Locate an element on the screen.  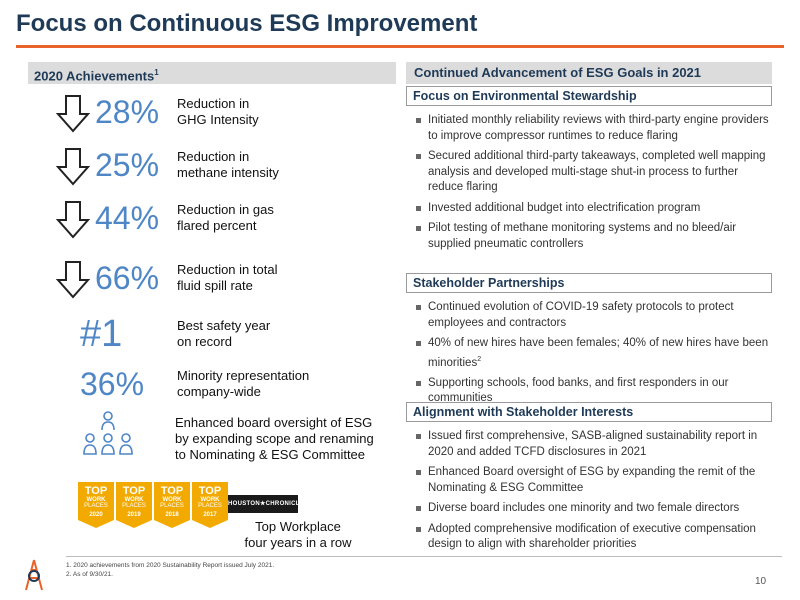
page-title: Focus on Continuous ESG Improvement is located at coordinates (247, 23).